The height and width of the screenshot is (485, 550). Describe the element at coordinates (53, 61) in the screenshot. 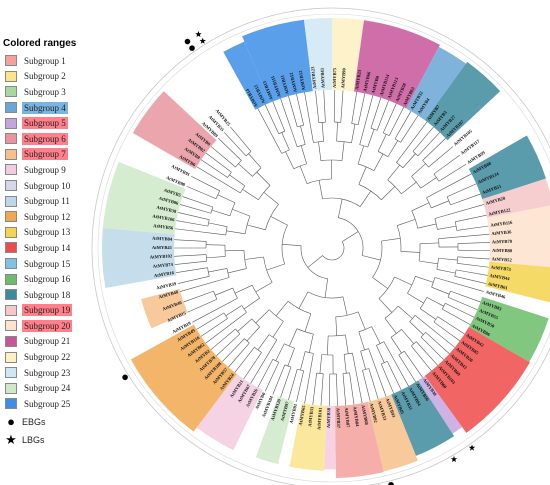

I see `legend-item: Subgroup 1` at that location.